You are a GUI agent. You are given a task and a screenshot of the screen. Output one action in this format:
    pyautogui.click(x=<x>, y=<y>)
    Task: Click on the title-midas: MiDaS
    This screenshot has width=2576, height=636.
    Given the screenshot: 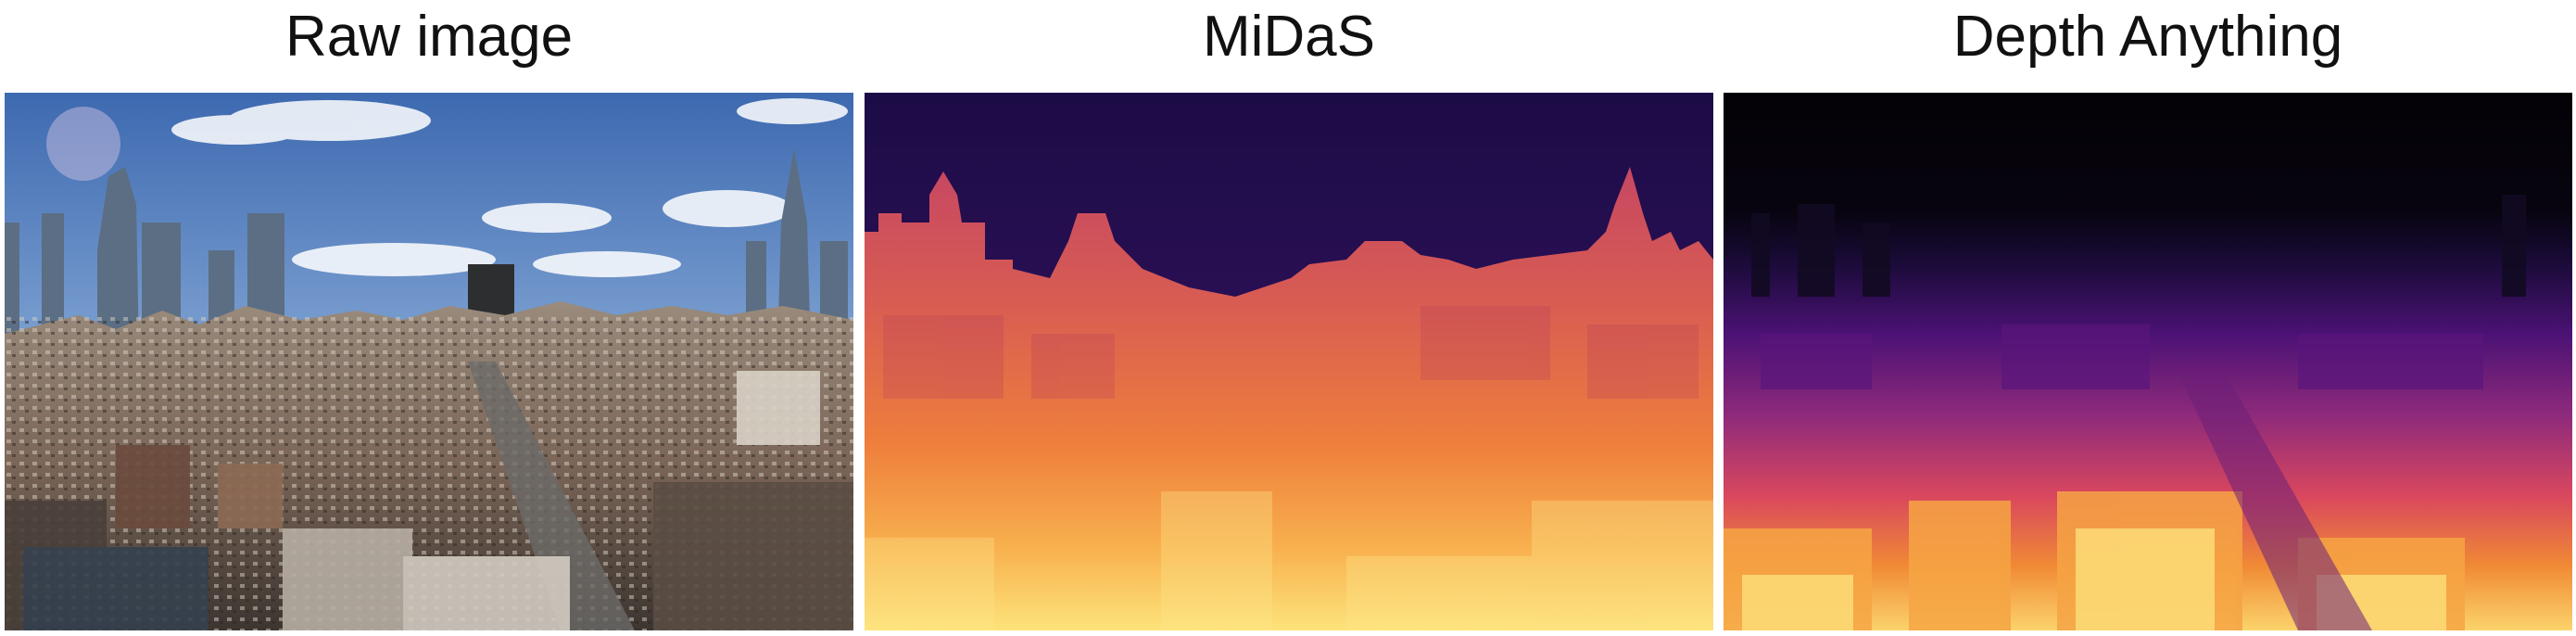 What is the action you would take?
    pyautogui.click(x=1289, y=37)
    